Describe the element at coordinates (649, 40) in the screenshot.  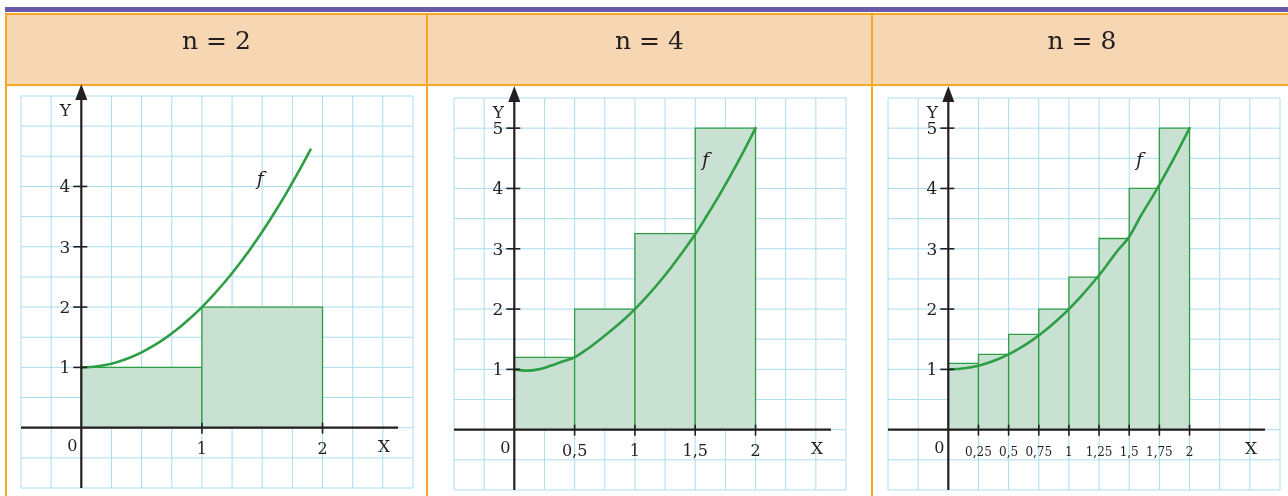
I see `chart-title: n = 4` at that location.